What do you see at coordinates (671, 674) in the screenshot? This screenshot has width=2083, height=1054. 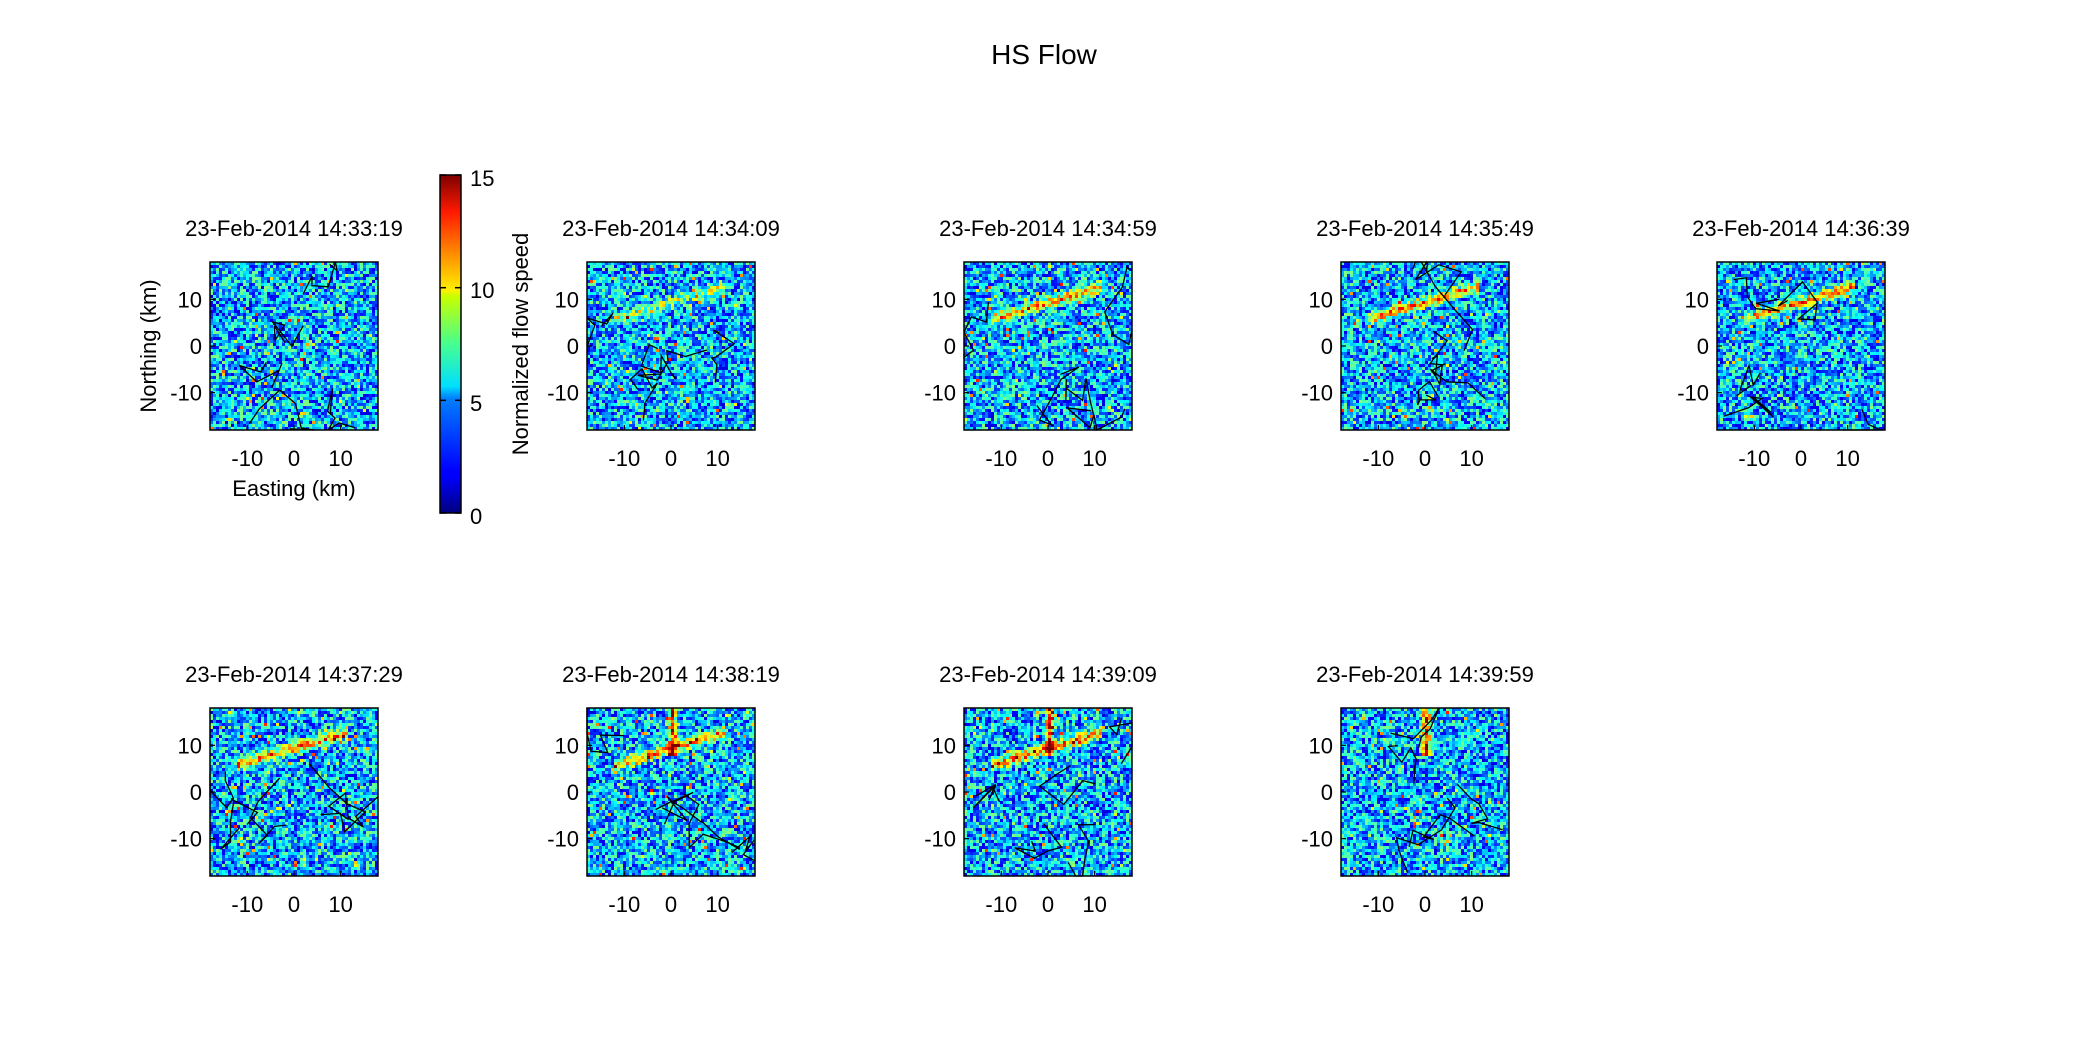 I see `panel-title: 23-Feb-2014 14:38:19` at bounding box center [671, 674].